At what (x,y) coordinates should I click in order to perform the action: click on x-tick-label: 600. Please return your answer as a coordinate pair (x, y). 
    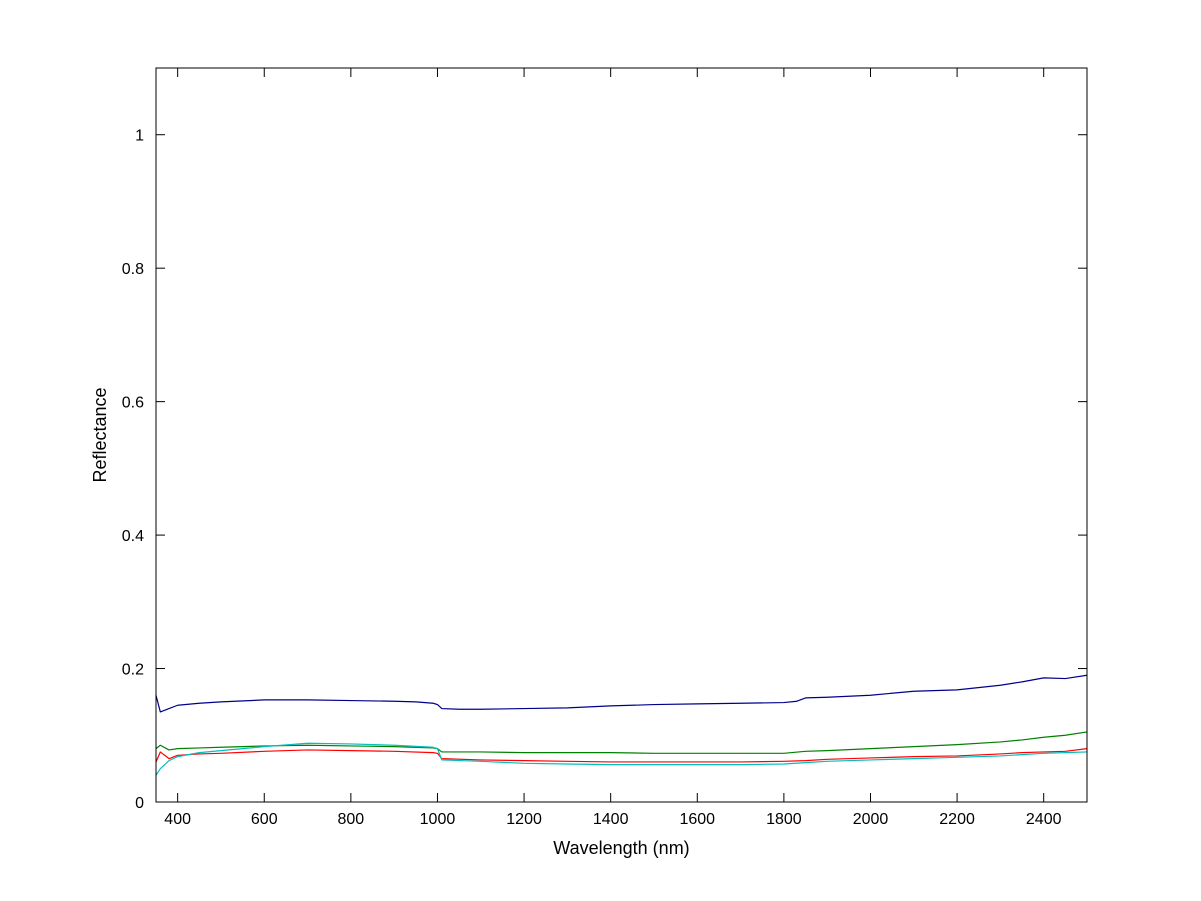
    Looking at the image, I should click on (264, 819).